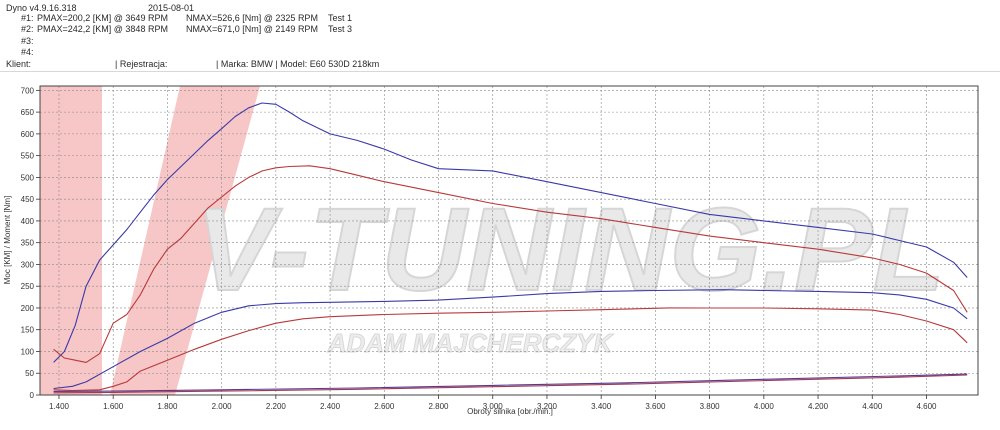 This screenshot has height=430, width=1000. Describe the element at coordinates (510, 411) in the screenshot. I see `x-axis-label: Obroty silnika [obr./min.]` at that location.